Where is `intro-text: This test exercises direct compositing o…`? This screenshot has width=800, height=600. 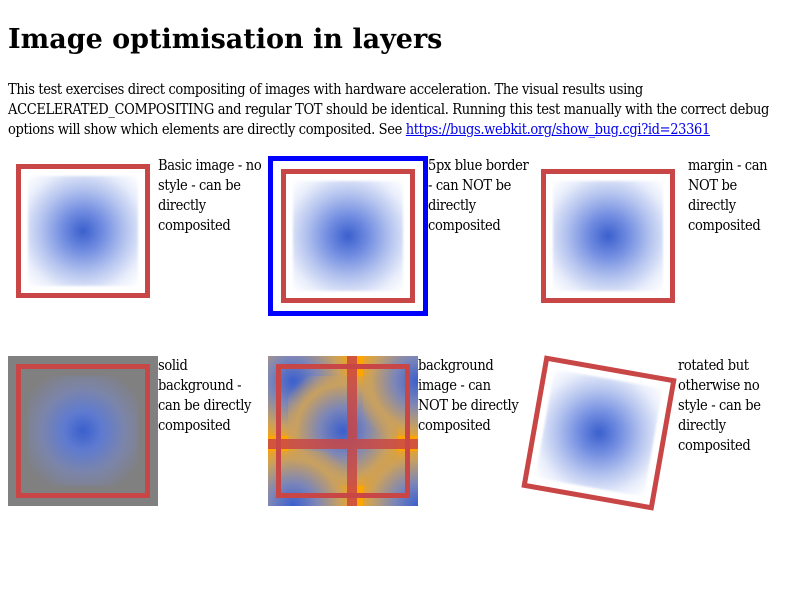 intro-text: This test exercises direct compositing o… is located at coordinates (389, 110).